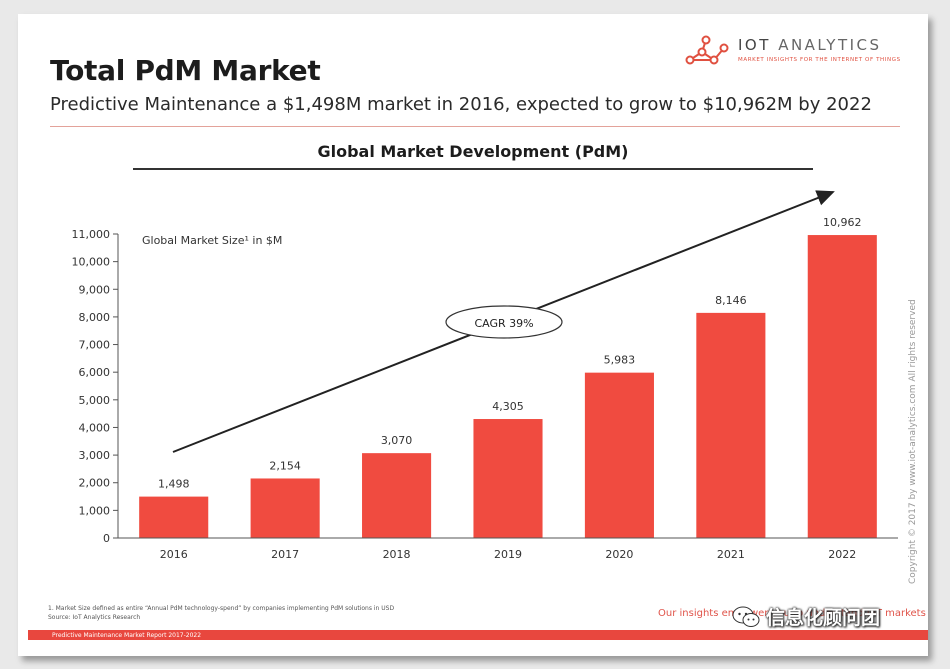  I want to click on y-tick-label: 9,000, so click(95, 289).